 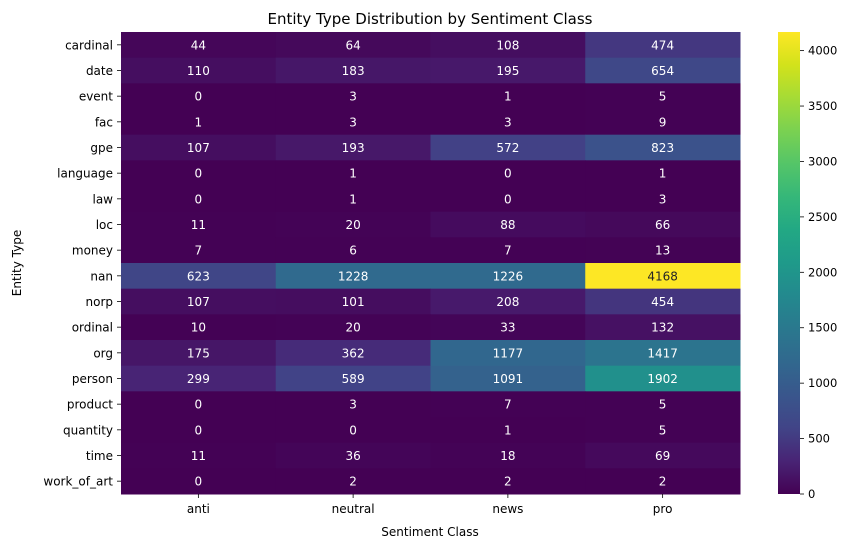 I want to click on y-tick-label: language, so click(x=85, y=174).